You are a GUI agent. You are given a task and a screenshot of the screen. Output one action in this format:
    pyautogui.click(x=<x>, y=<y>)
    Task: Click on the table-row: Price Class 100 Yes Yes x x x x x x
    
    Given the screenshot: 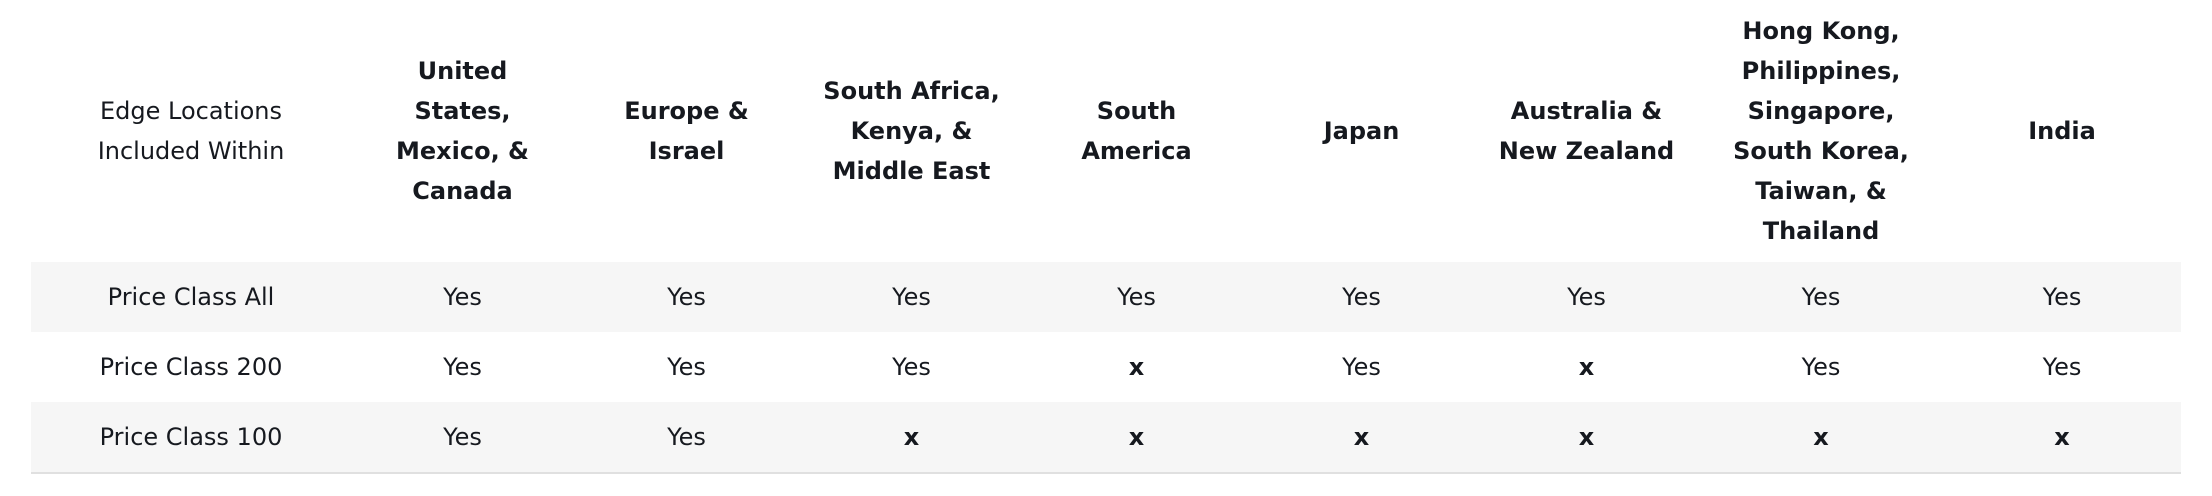 What is the action you would take?
    pyautogui.click(x=1106, y=438)
    